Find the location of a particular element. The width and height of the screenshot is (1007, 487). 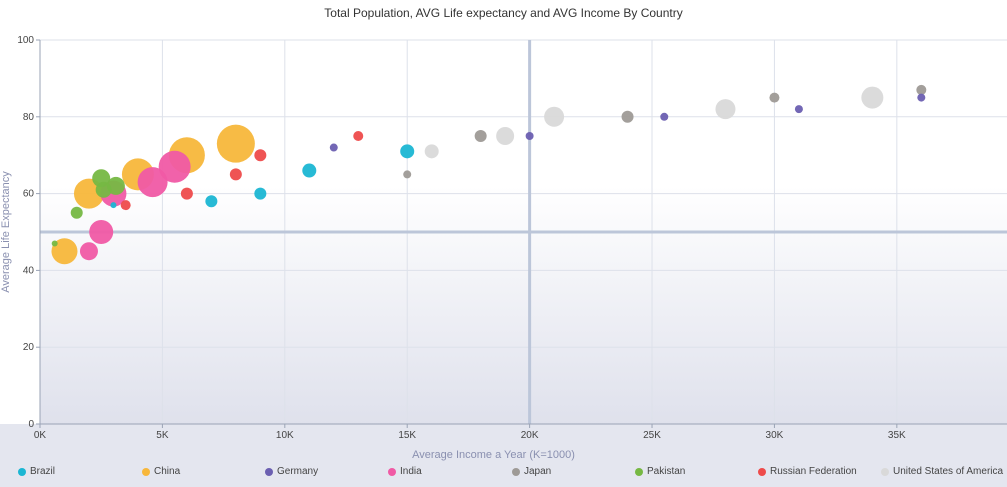

y-tick-label: 0 is located at coordinates (31, 424).